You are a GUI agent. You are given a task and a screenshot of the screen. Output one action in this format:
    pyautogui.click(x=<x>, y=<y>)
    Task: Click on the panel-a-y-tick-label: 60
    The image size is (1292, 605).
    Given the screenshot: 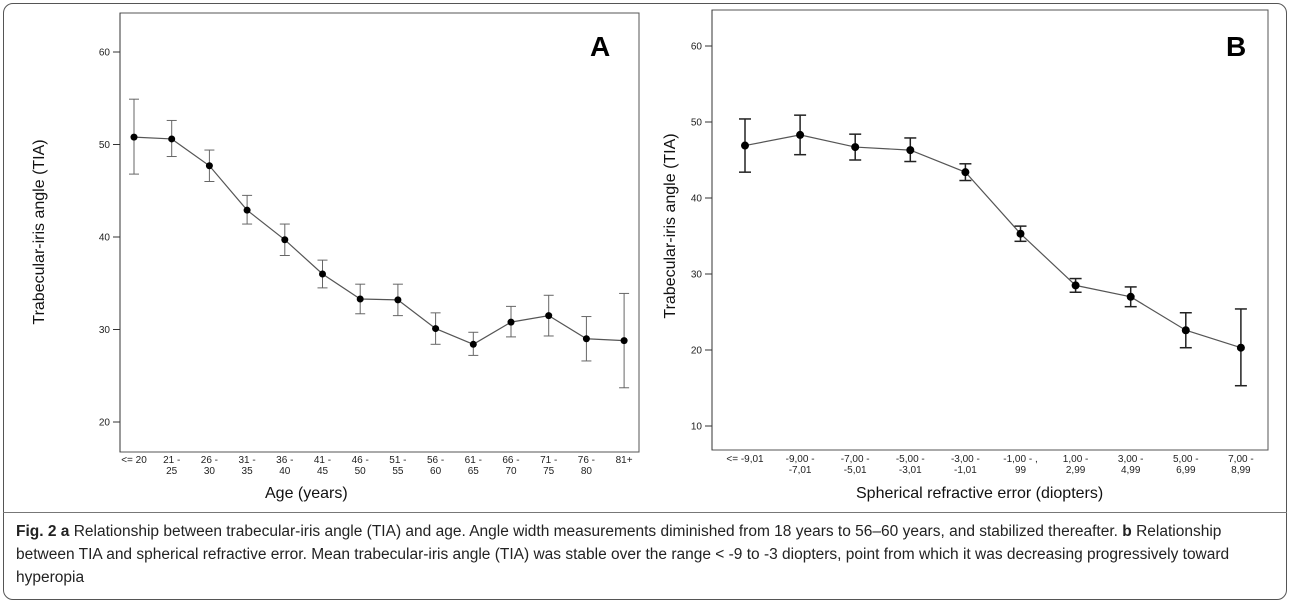 What is the action you would take?
    pyautogui.click(x=105, y=53)
    